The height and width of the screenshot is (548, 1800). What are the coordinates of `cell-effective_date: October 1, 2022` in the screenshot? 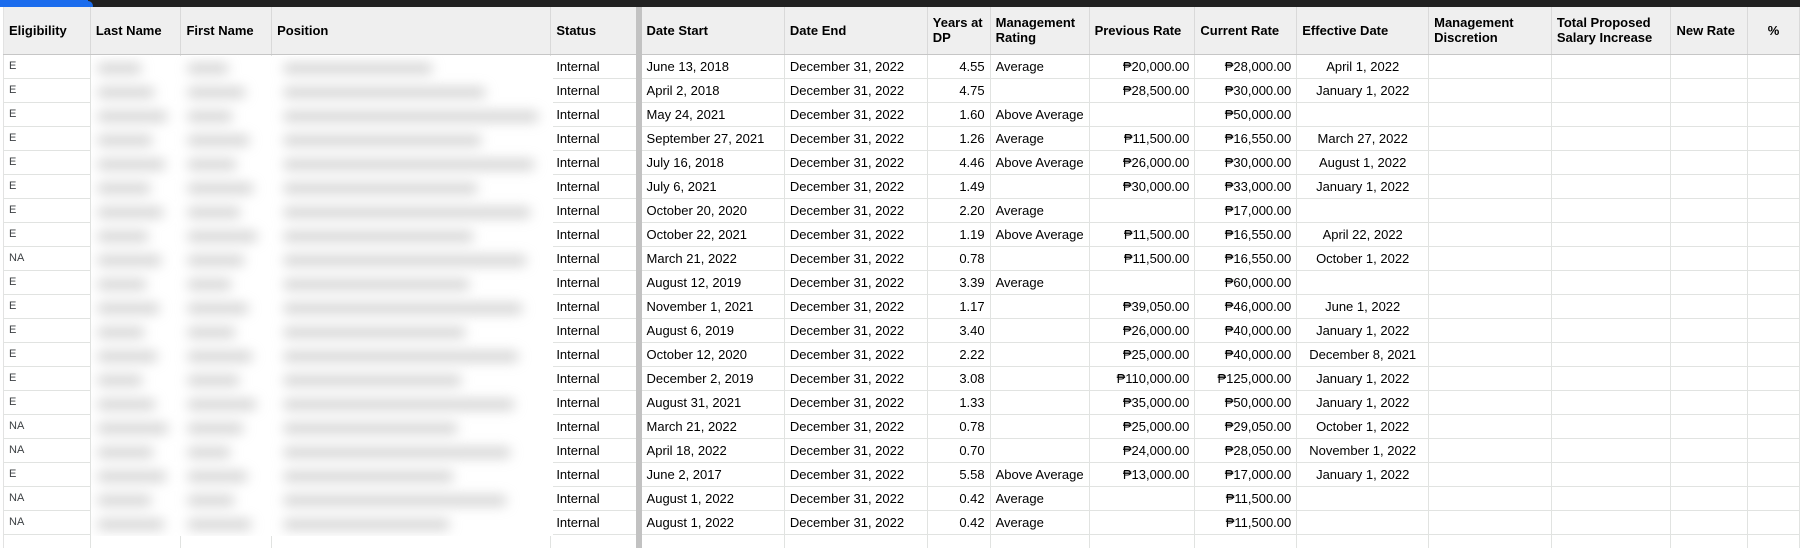 It's located at (1363, 258).